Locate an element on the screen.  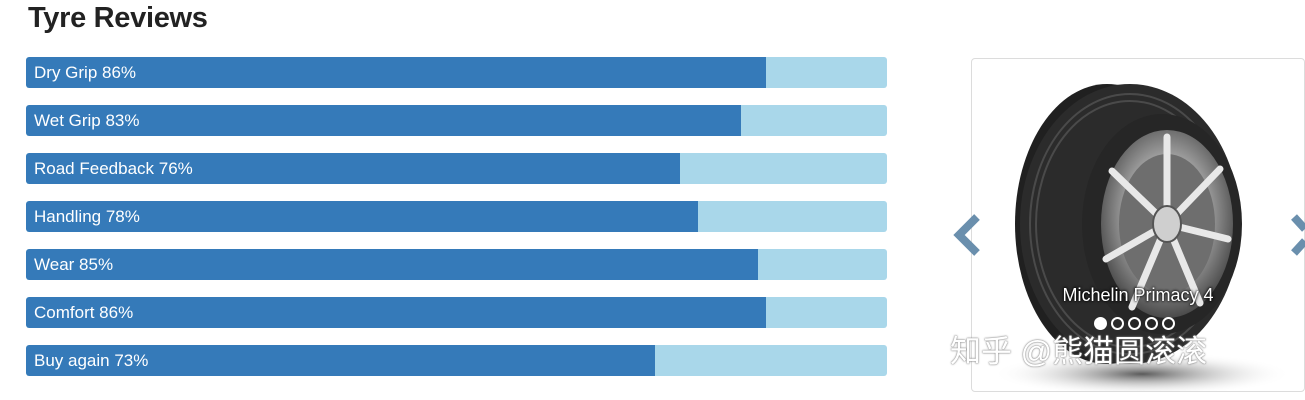
chevron-left-icon is located at coordinates (966, 235).